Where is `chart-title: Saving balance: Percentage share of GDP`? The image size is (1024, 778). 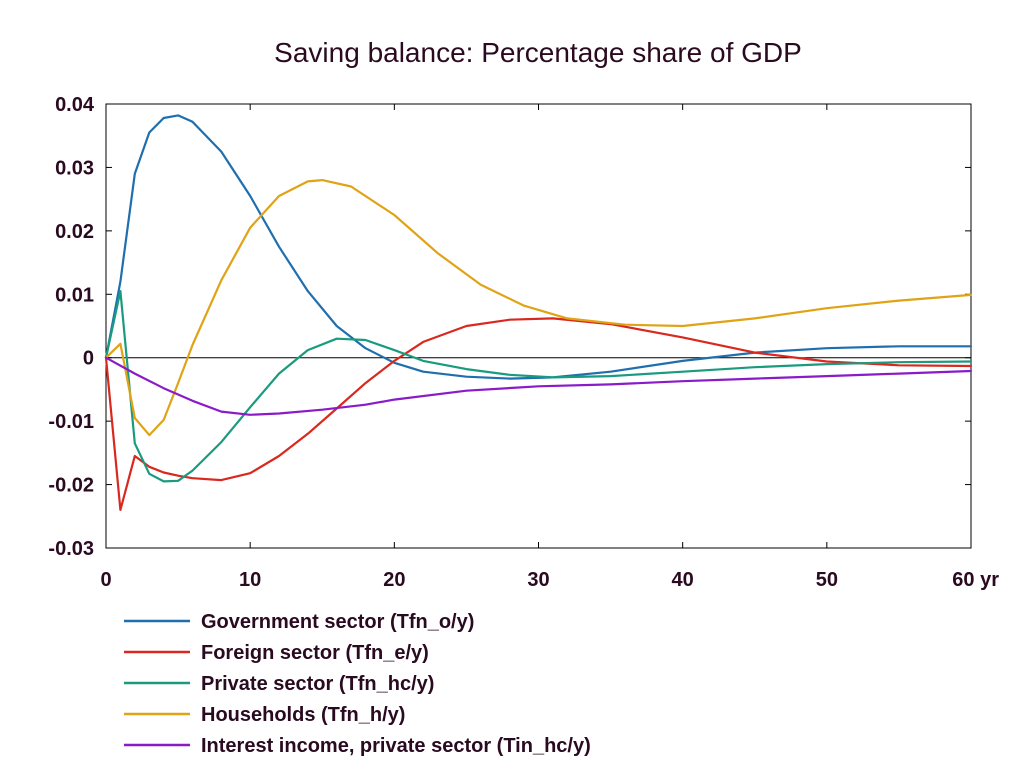
chart-title: Saving balance: Percentage share of GDP is located at coordinates (538, 52).